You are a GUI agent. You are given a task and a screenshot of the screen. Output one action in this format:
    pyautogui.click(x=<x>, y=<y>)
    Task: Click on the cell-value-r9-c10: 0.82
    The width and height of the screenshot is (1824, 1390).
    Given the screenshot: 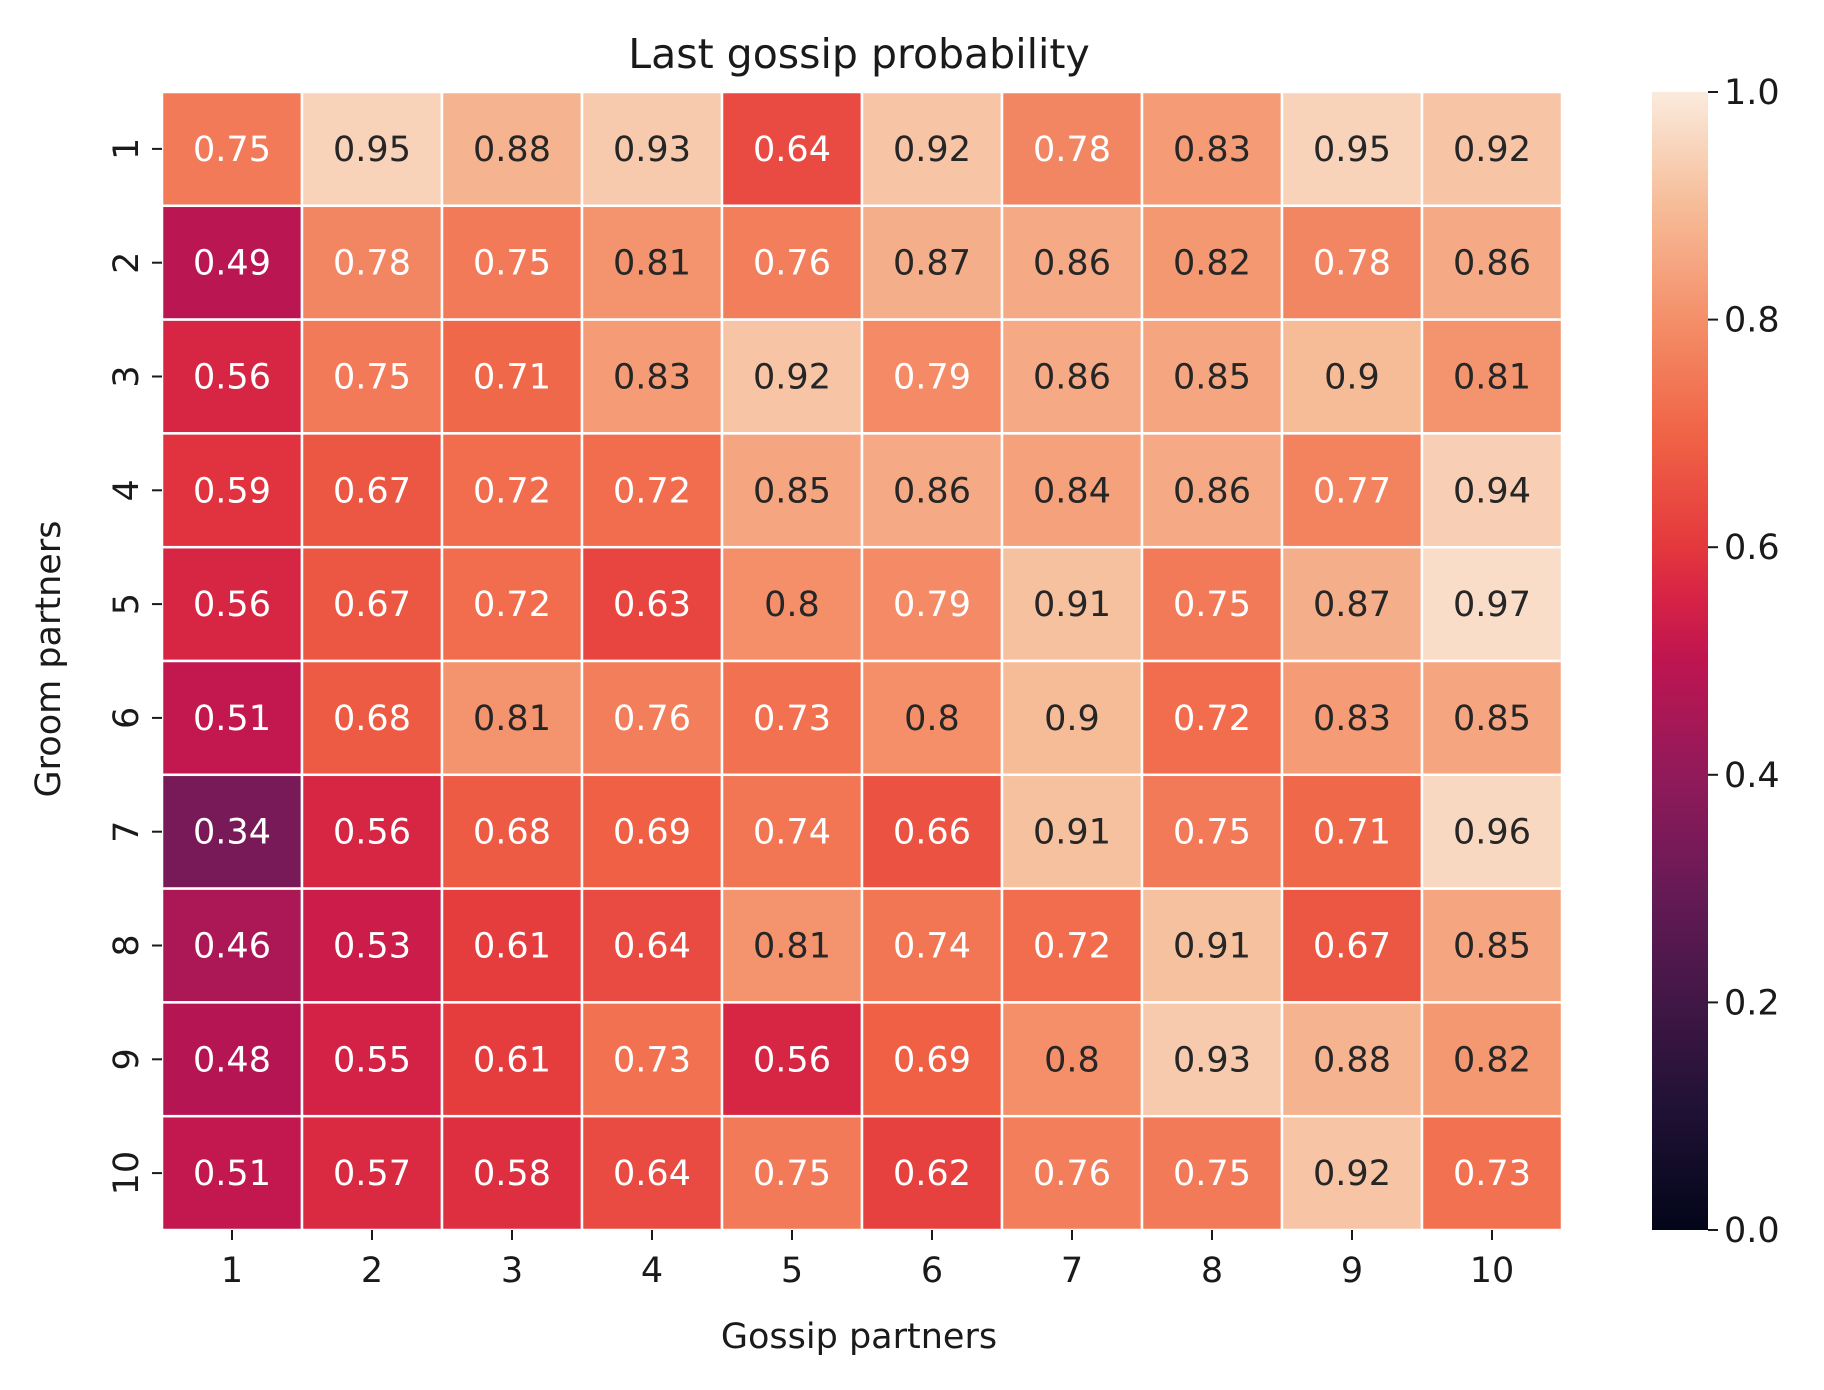 What is the action you would take?
    pyautogui.click(x=1492, y=1060)
    